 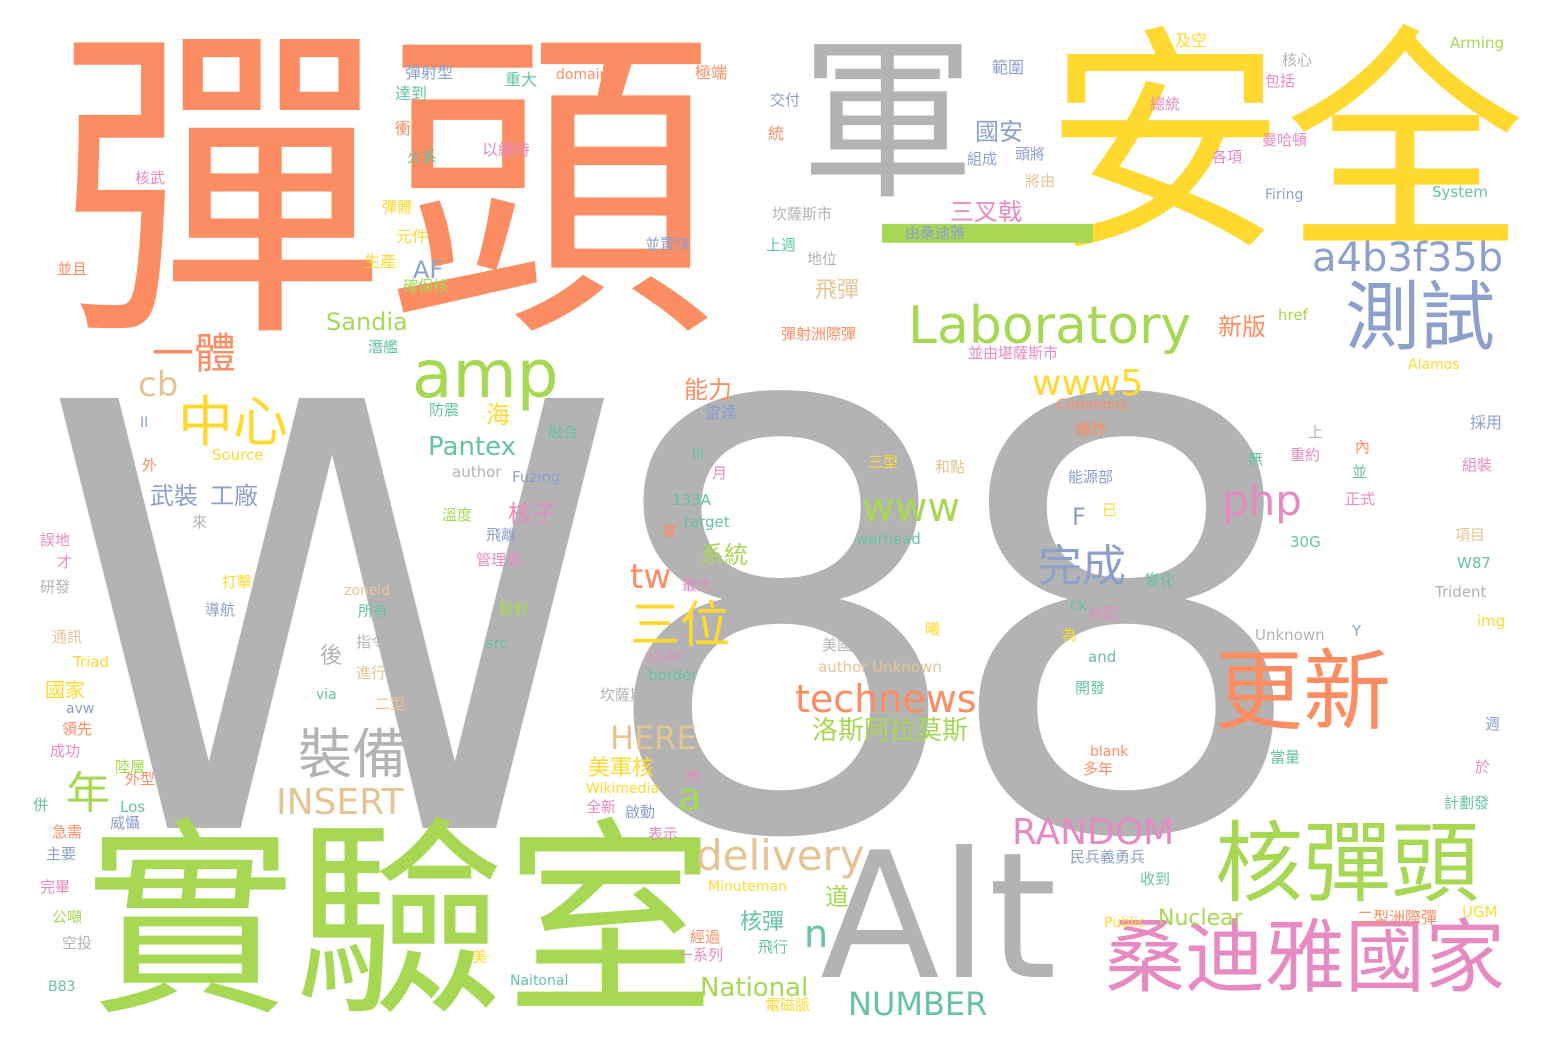 What do you see at coordinates (77, 943) in the screenshot?
I see `word-small-102: 空投` at bounding box center [77, 943].